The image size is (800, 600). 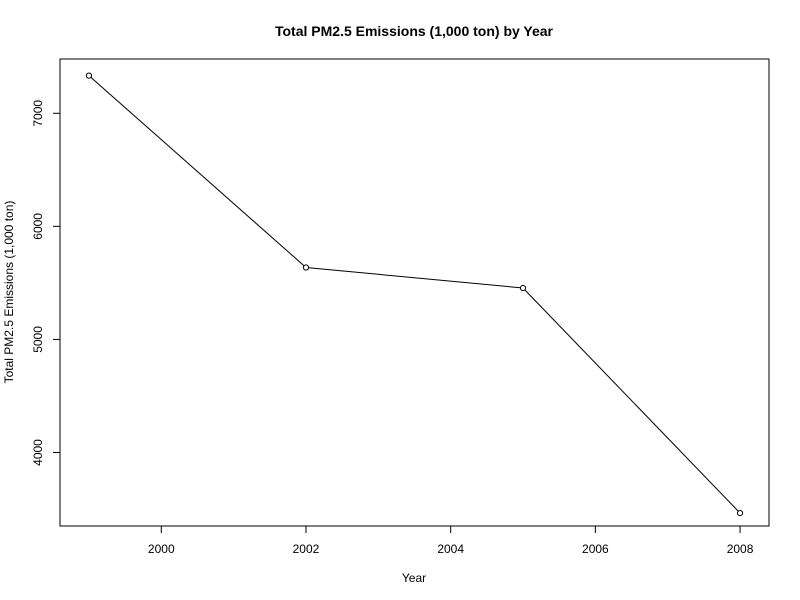 What do you see at coordinates (740, 549) in the screenshot?
I see `x-tick-label: 2008` at bounding box center [740, 549].